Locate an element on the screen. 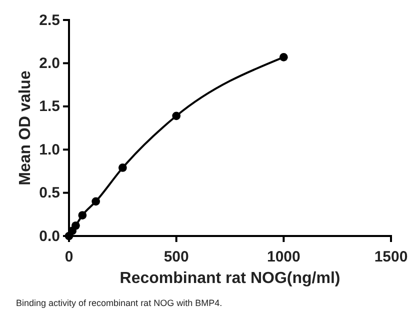  x-tick-label: 0 is located at coordinates (69, 257).